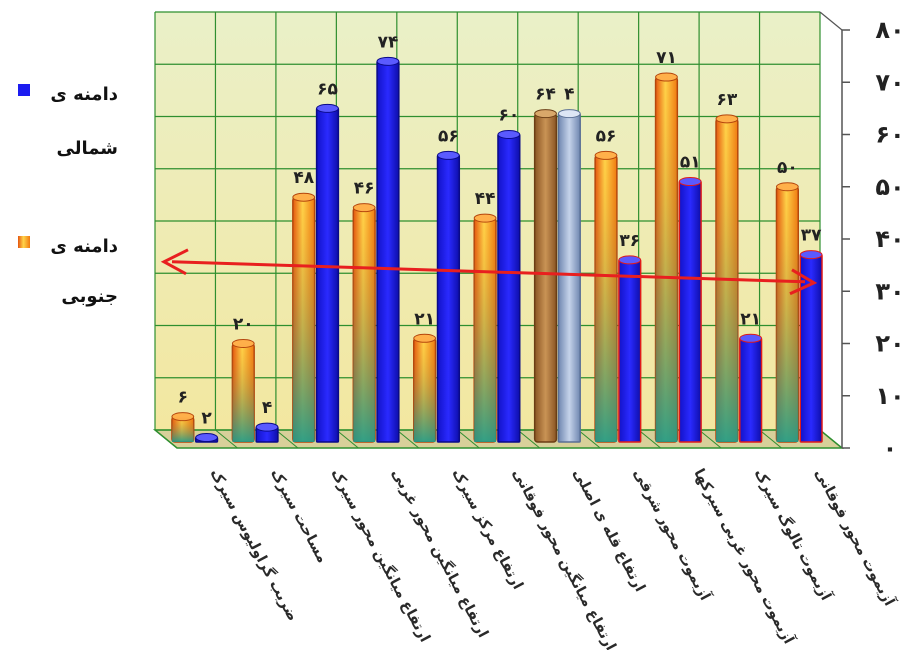  I want to click on data-label-south: ۵٠, so click(787, 168).